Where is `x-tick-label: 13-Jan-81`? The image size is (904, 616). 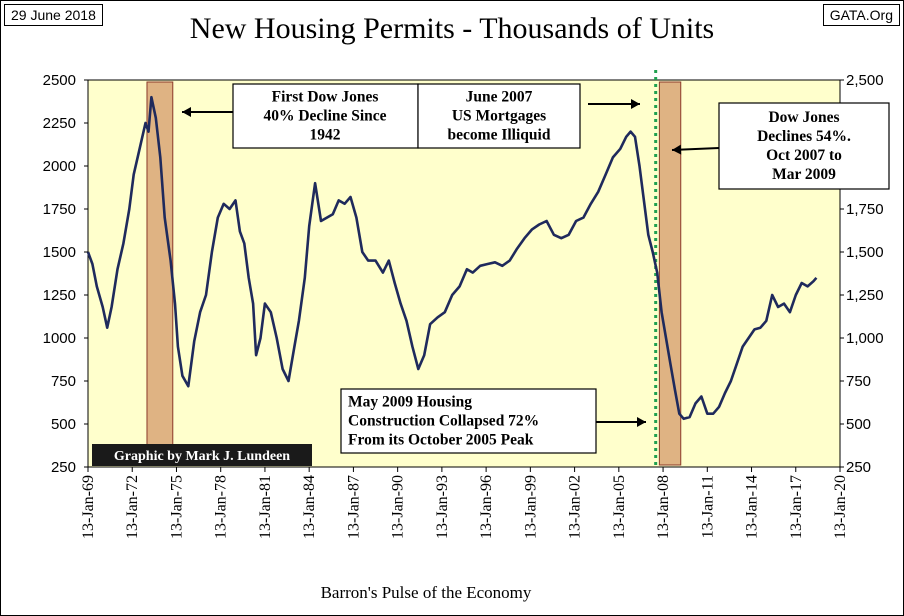
x-tick-label: 13-Jan-81 is located at coordinates (265, 507).